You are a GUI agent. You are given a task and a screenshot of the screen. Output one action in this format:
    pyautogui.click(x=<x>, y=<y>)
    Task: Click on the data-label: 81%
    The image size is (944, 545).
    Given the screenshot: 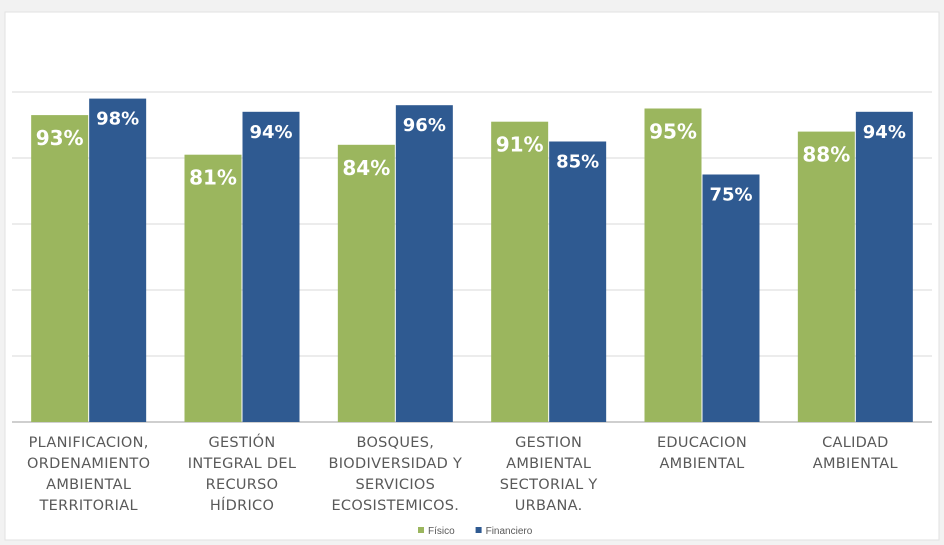 What is the action you would take?
    pyautogui.click(x=213, y=178)
    